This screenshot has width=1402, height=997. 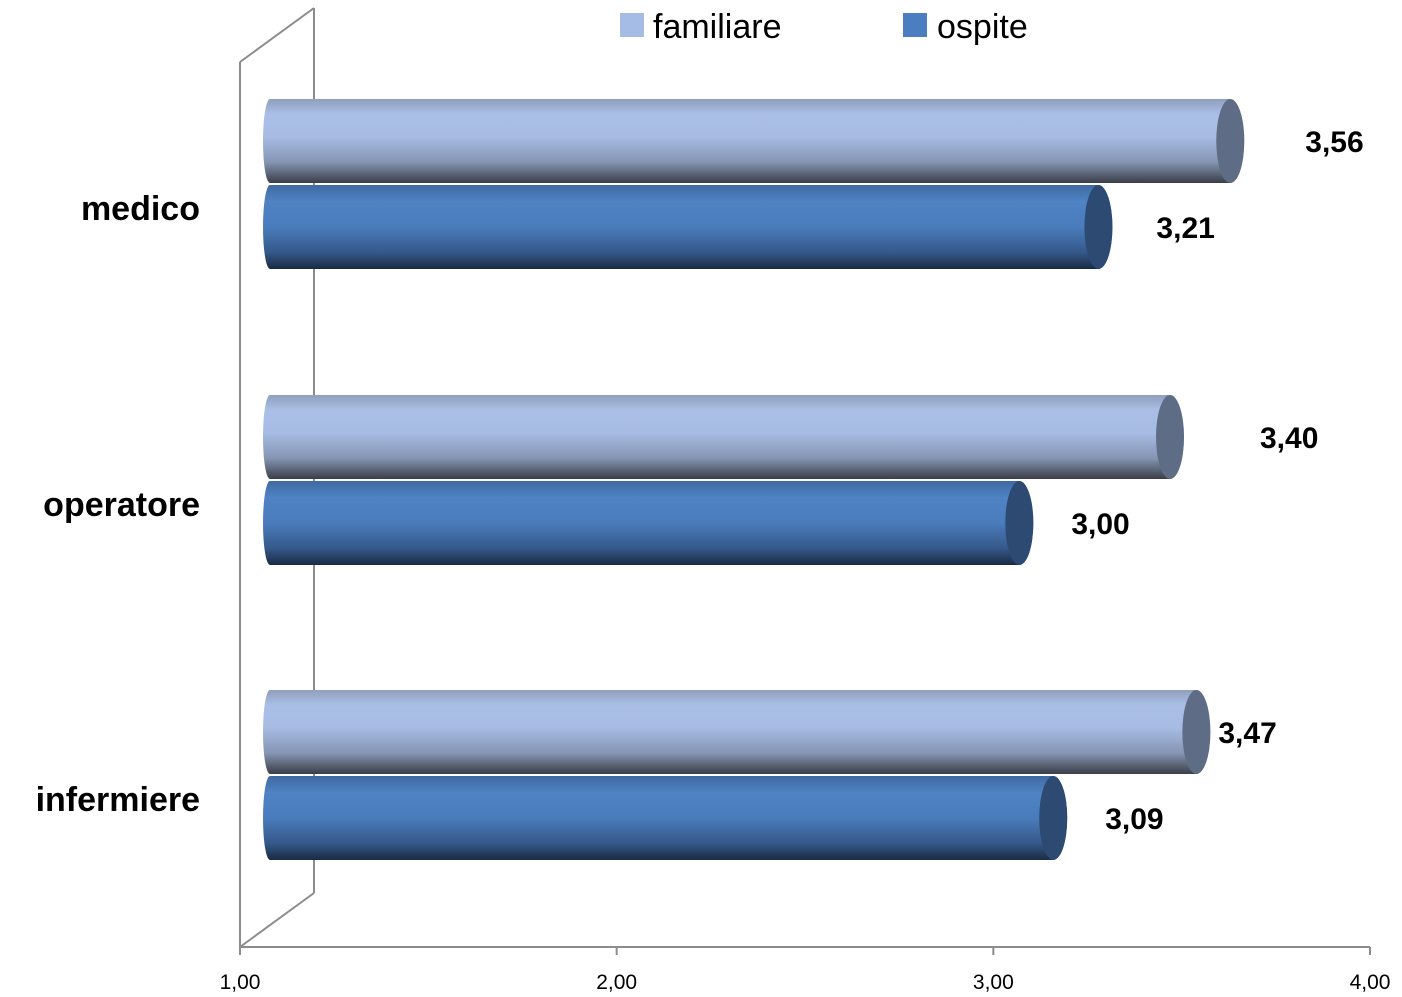 I want to click on category-label-medico: medico, so click(x=140, y=209).